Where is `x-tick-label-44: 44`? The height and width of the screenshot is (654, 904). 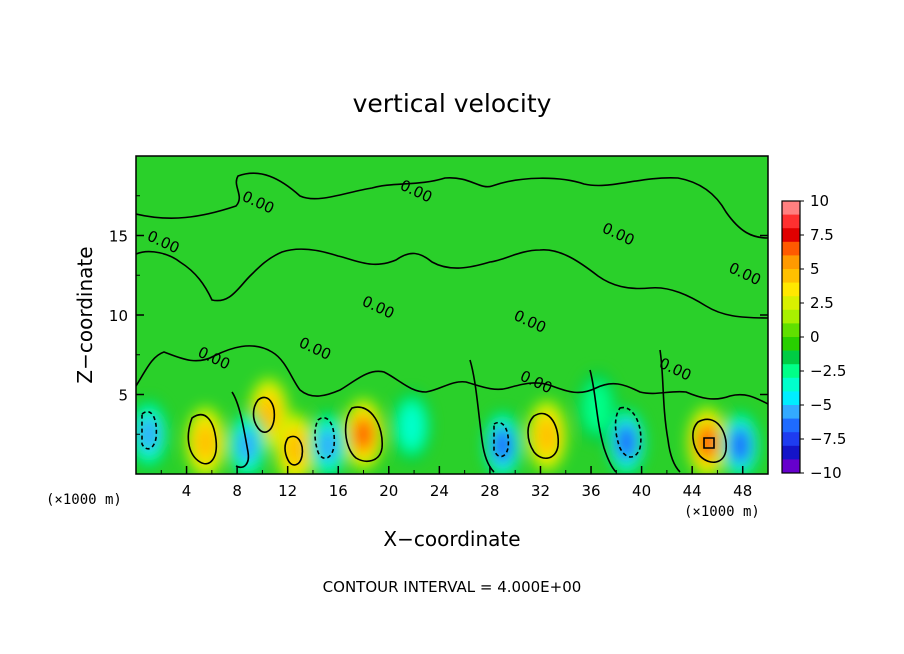 x-tick-label-44: 44 is located at coordinates (692, 491).